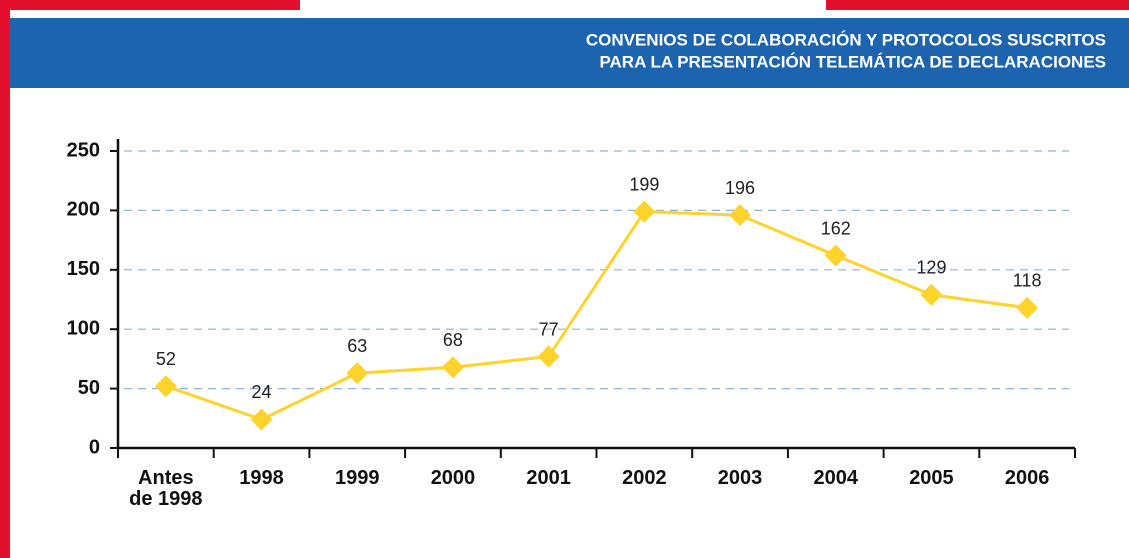 This screenshot has width=1129, height=558. What do you see at coordinates (83, 328) in the screenshot?
I see `y-tick-label: 100` at bounding box center [83, 328].